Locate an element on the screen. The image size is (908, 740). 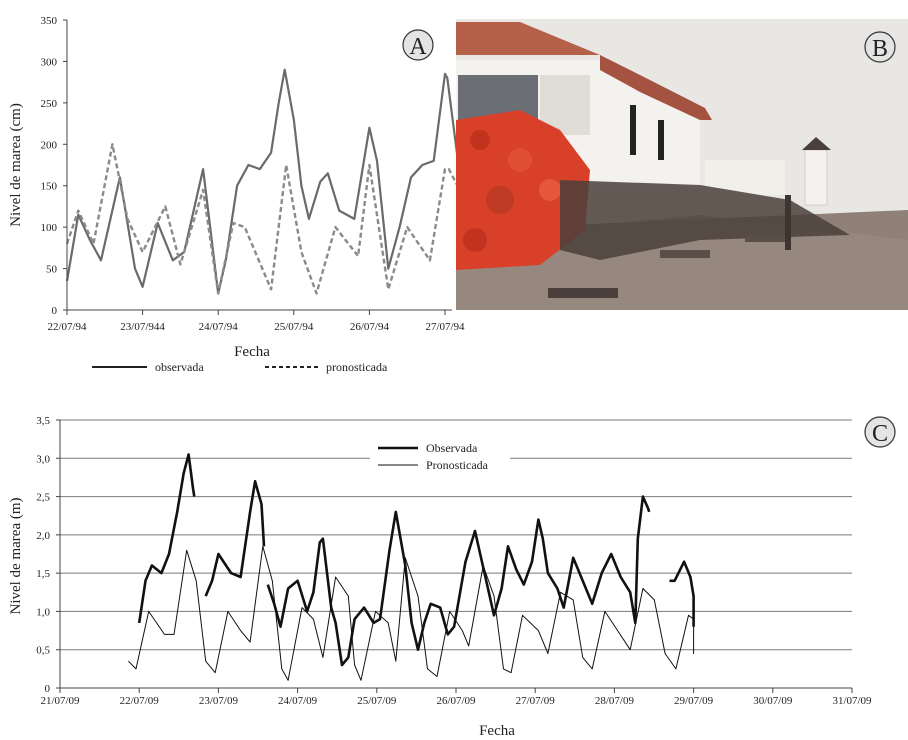
series-line-Pronosticada is located at coordinates (411, 613).